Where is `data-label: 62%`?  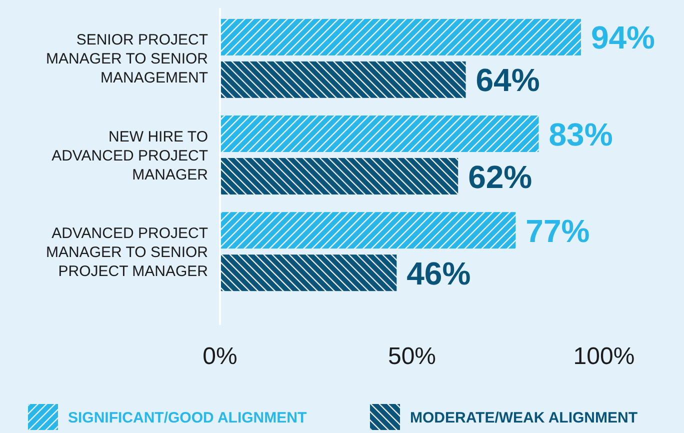 data-label: 62% is located at coordinates (500, 176).